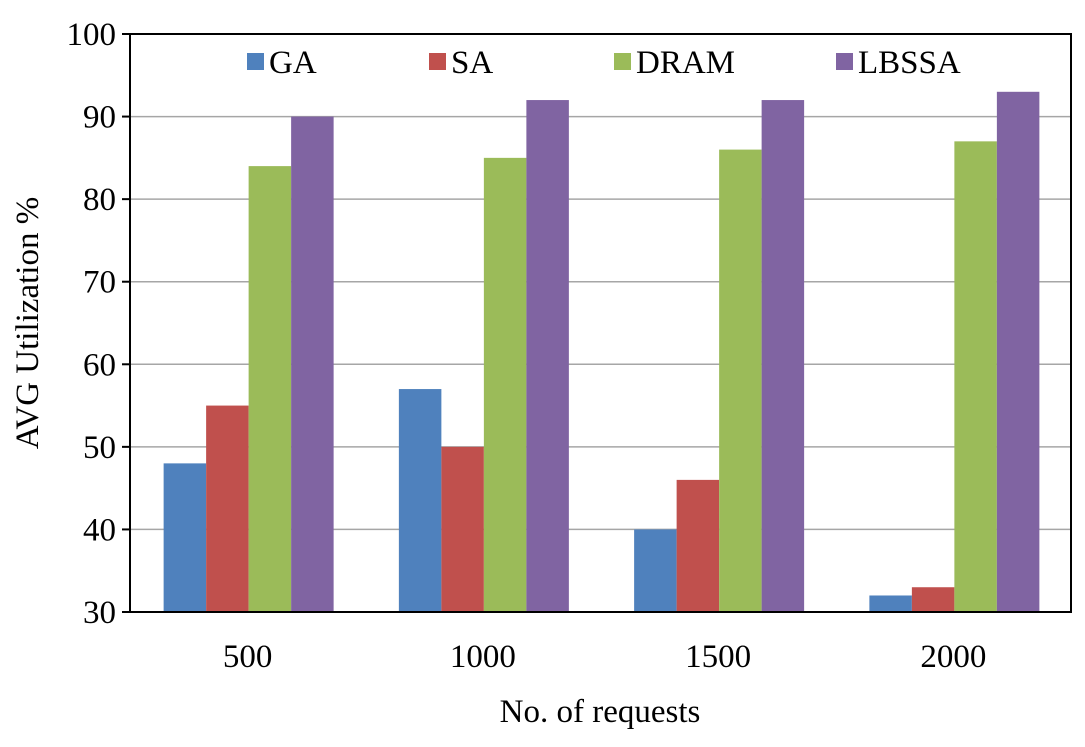  Describe the element at coordinates (98, 324) in the screenshot. I see `y-axis-ticks: 30 40 50 60 70 80 90 100` at that location.